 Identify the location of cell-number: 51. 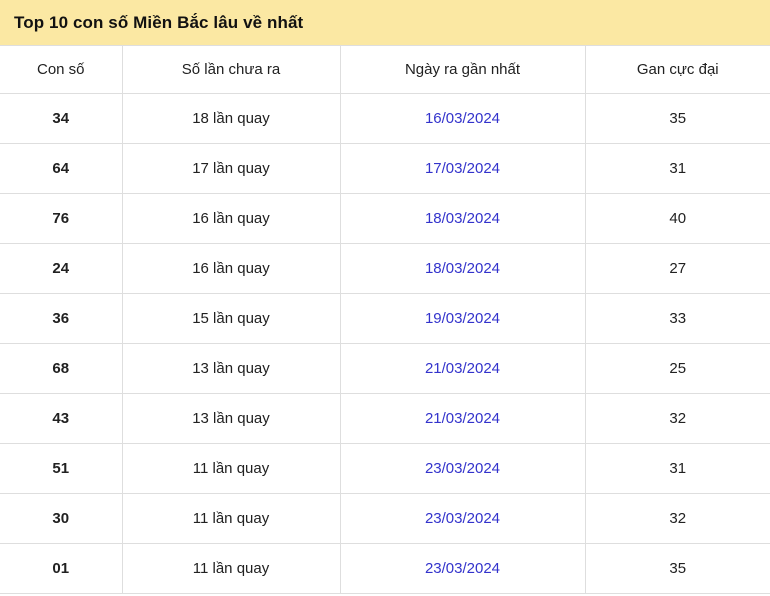
(61, 468).